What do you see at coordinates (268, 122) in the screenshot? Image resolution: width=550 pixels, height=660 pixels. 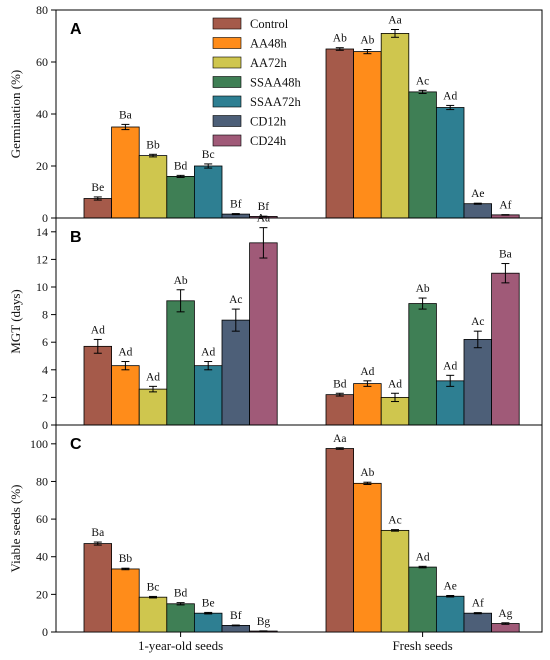 I see `legend-label: CD12h` at bounding box center [268, 122].